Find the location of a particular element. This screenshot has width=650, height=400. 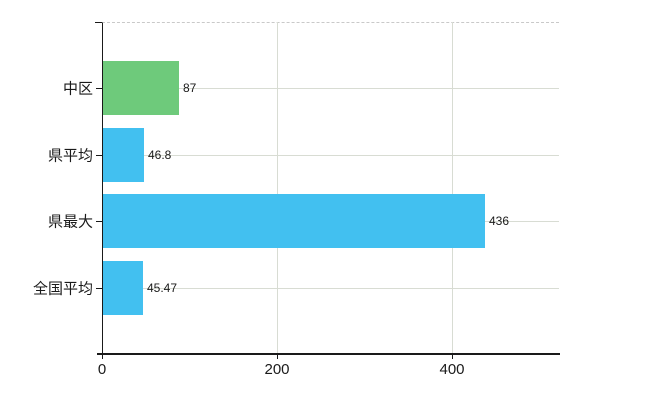

bar-value-label: 45.47 is located at coordinates (162, 288).